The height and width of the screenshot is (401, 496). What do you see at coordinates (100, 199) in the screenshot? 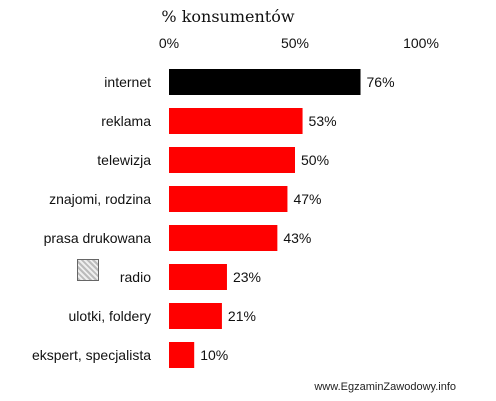
I see `category-label: znajomi, rodzina` at bounding box center [100, 199].